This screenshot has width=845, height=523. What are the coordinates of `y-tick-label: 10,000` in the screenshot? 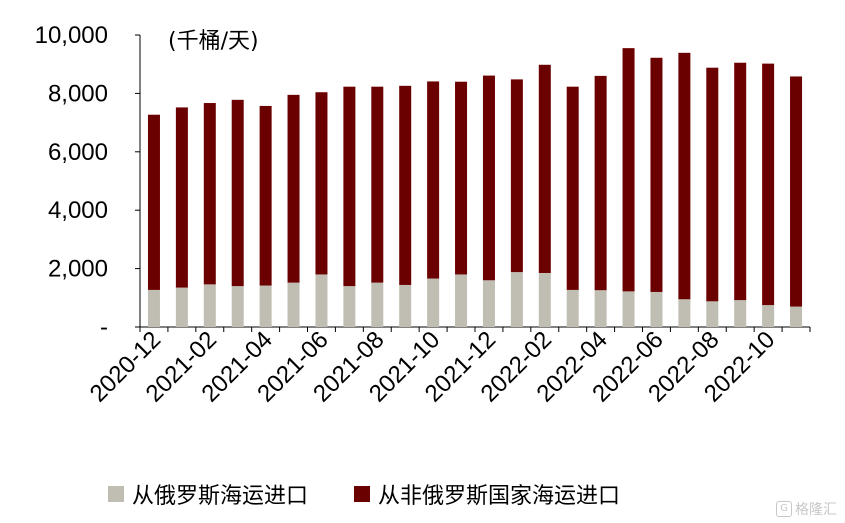 It's located at (71, 35).